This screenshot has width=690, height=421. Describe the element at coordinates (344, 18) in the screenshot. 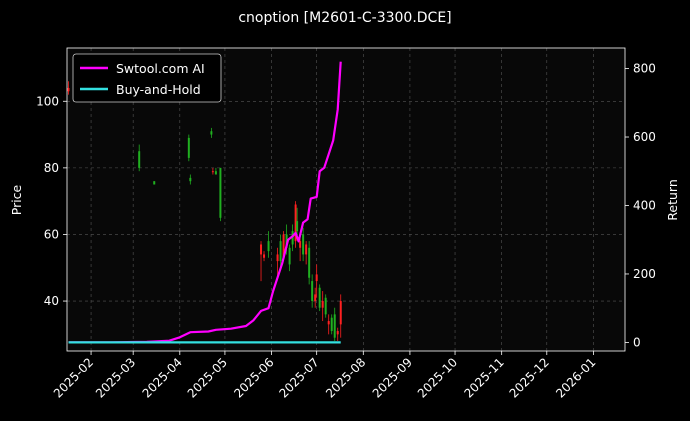

I see `chart-title: cnoption [M2601-C-3300.DCE]` at that location.